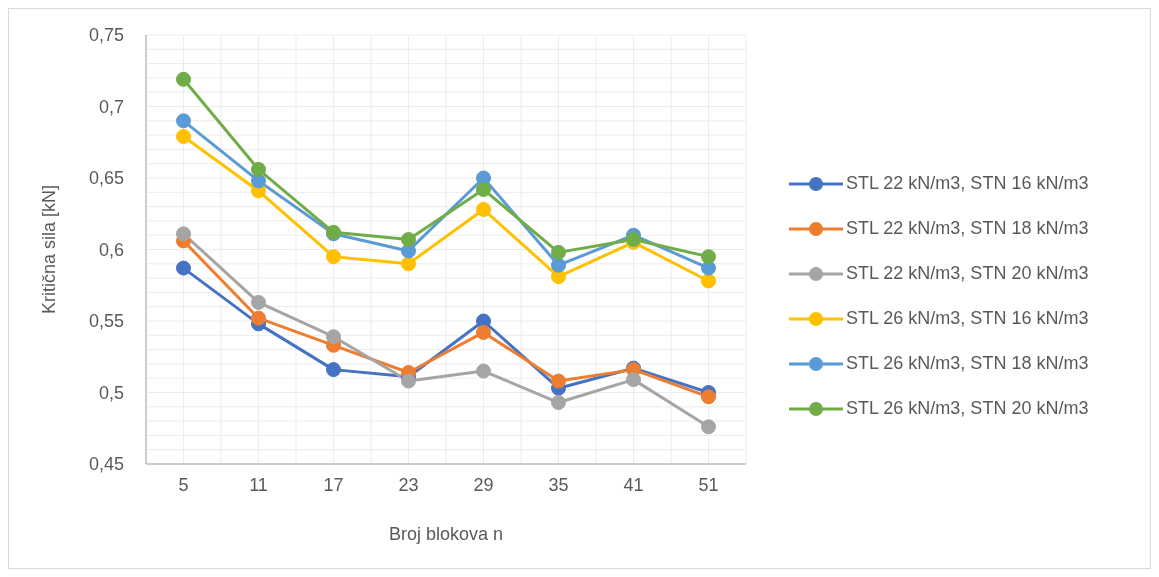 The image size is (1159, 577). What do you see at coordinates (106, 321) in the screenshot?
I see `y-tick-label: 0,55` at bounding box center [106, 321].